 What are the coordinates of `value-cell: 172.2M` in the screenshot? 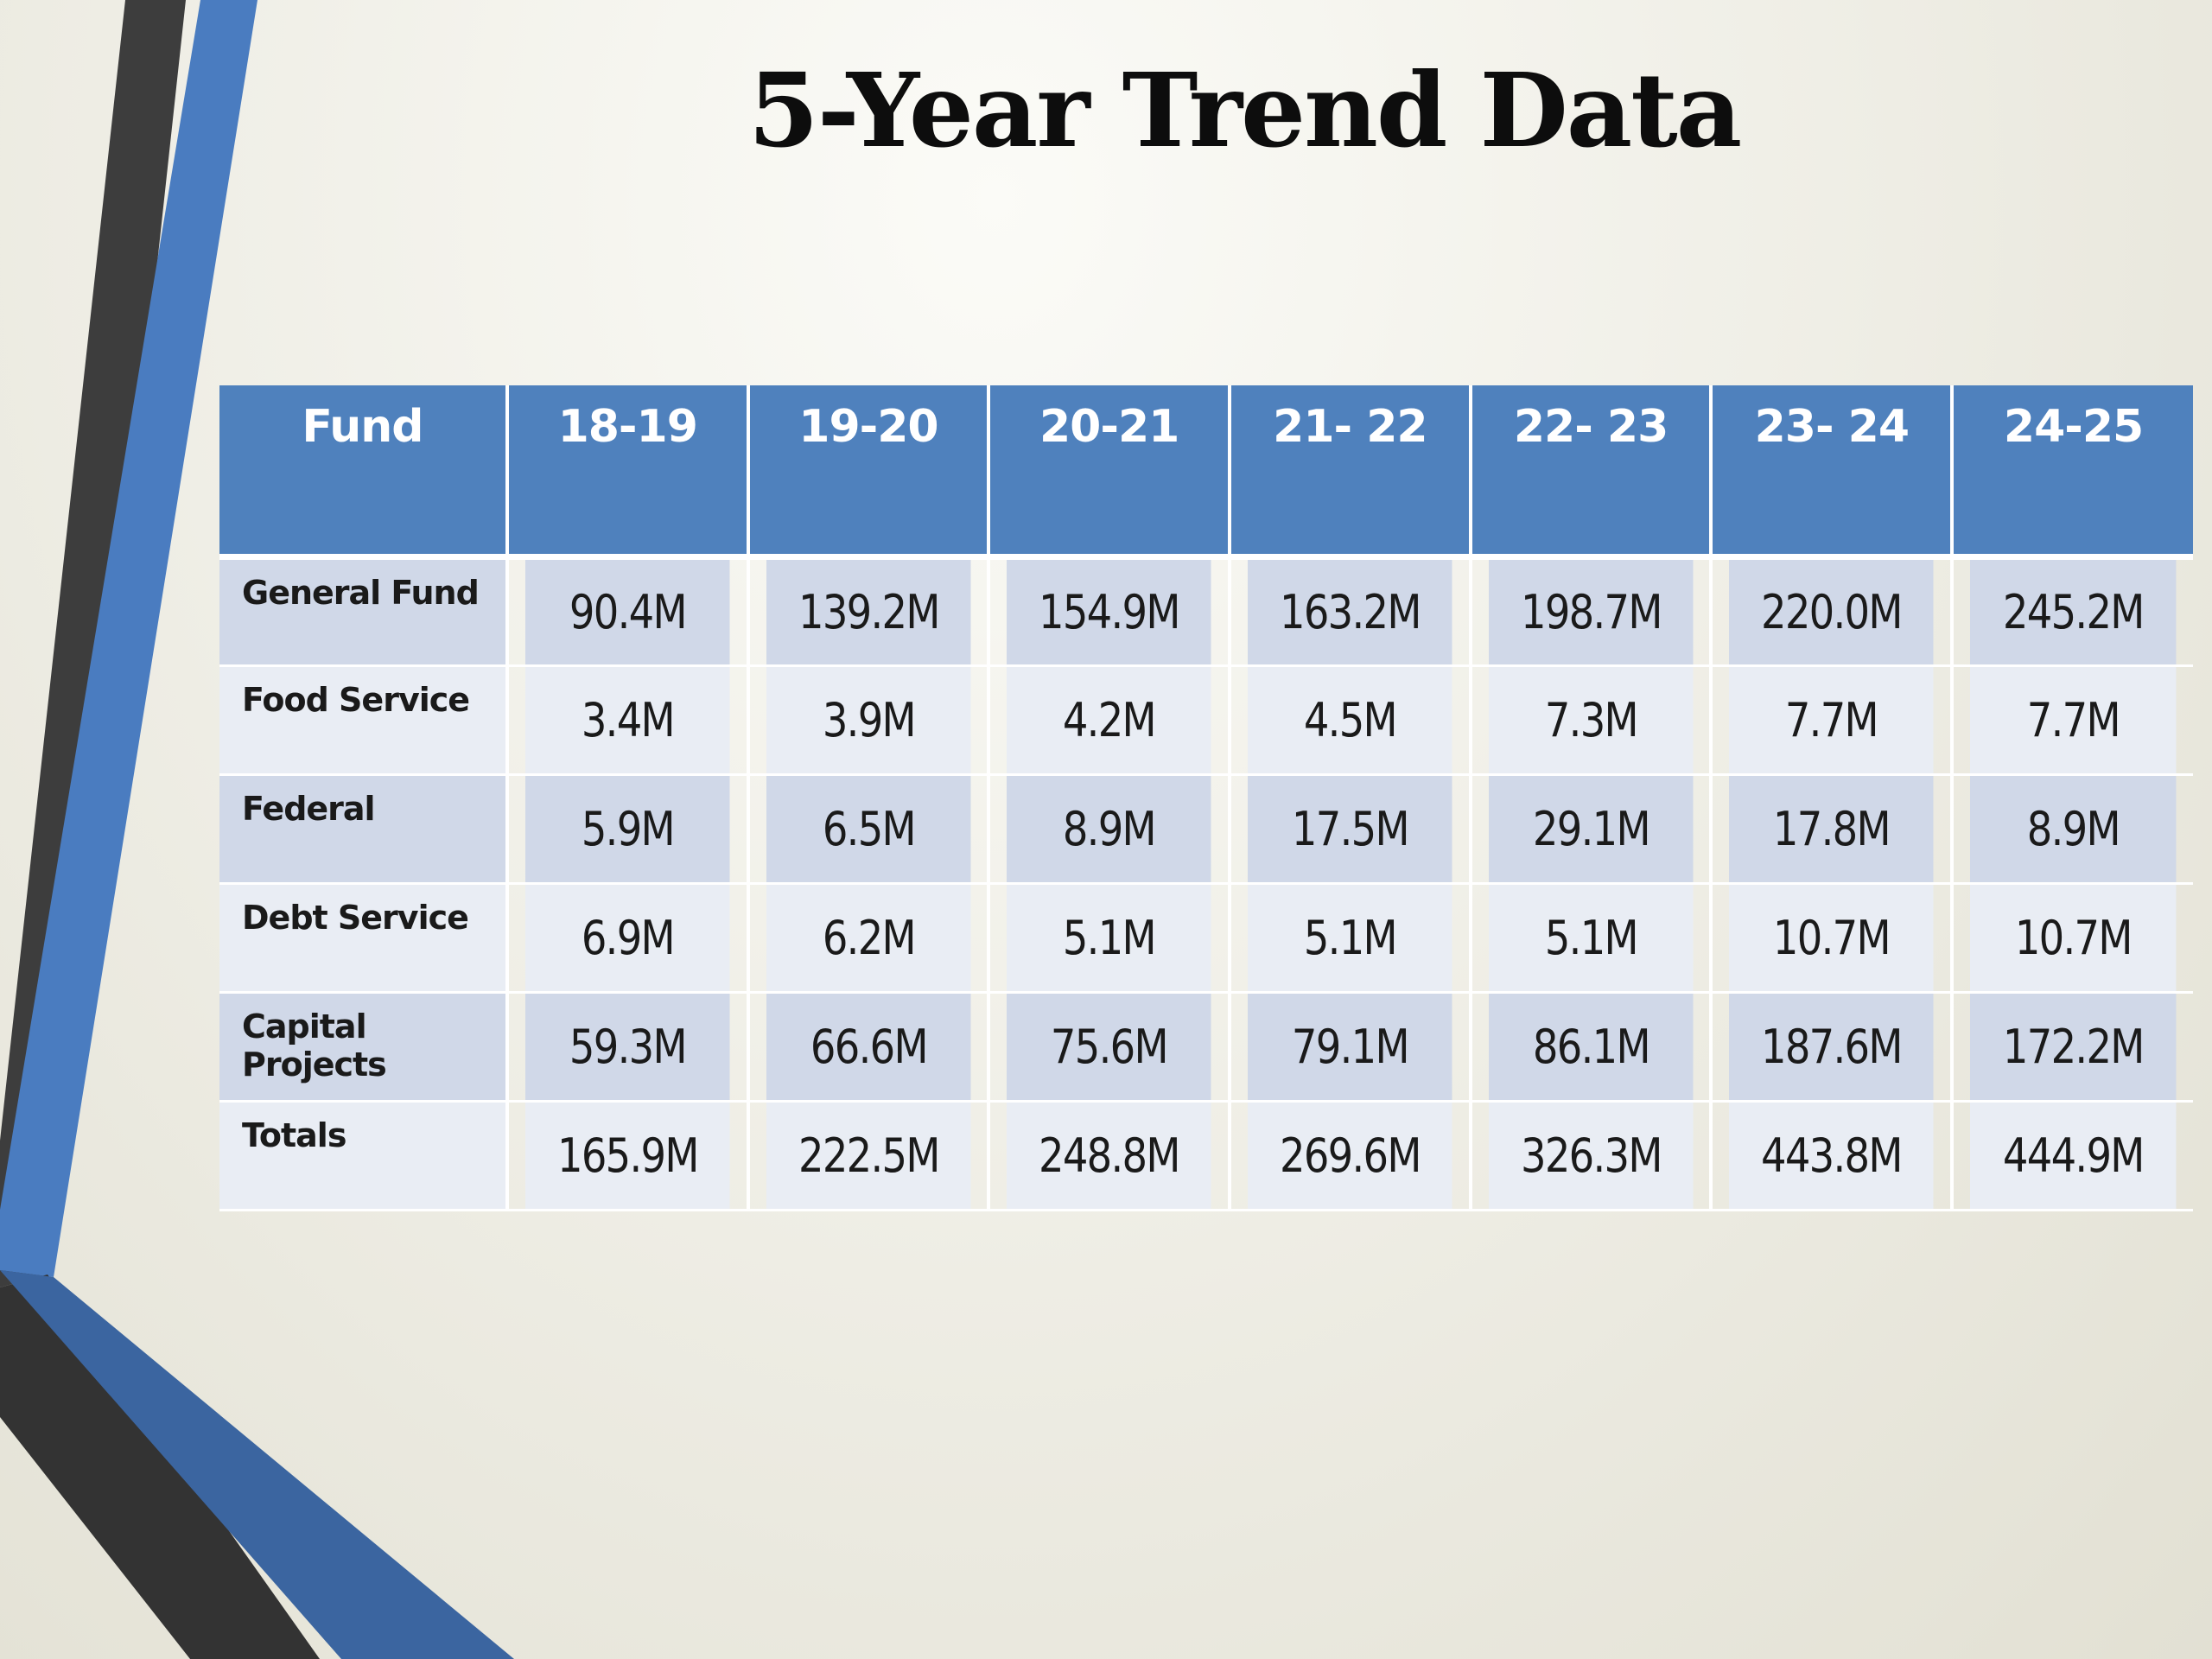 It's located at (2072, 1047).